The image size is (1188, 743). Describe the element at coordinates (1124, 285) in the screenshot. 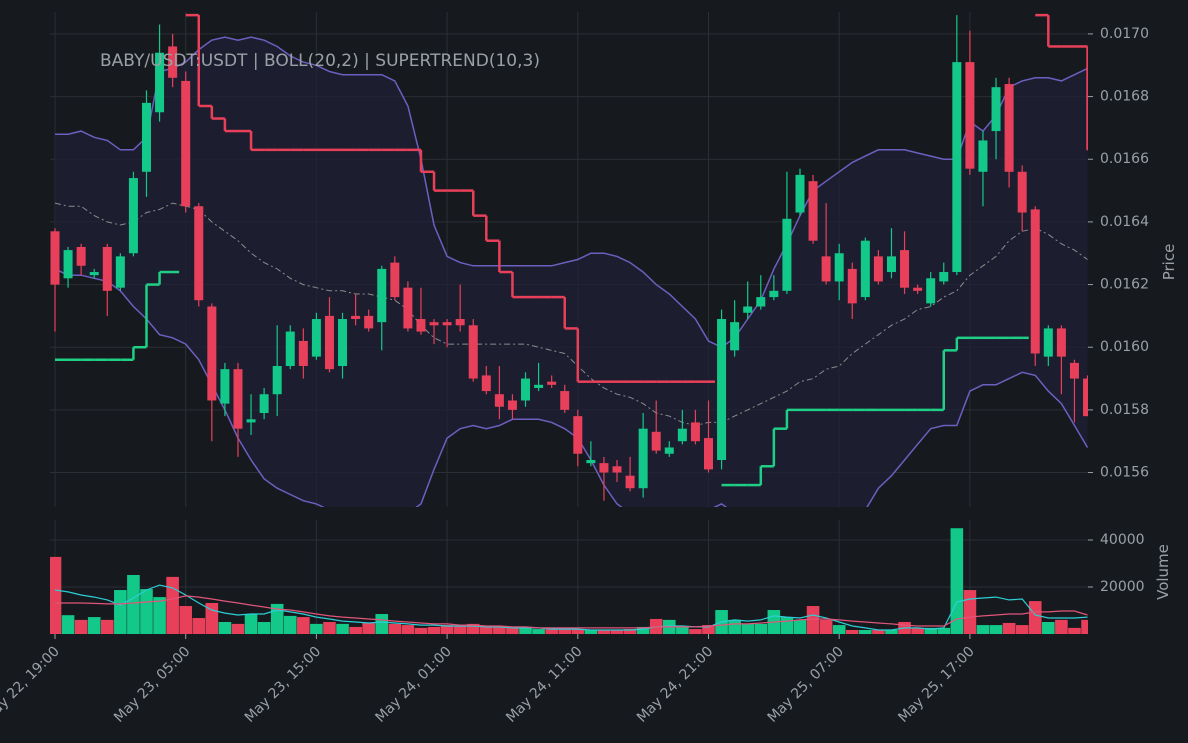

I see `y-tick-label: 0.0162` at that location.